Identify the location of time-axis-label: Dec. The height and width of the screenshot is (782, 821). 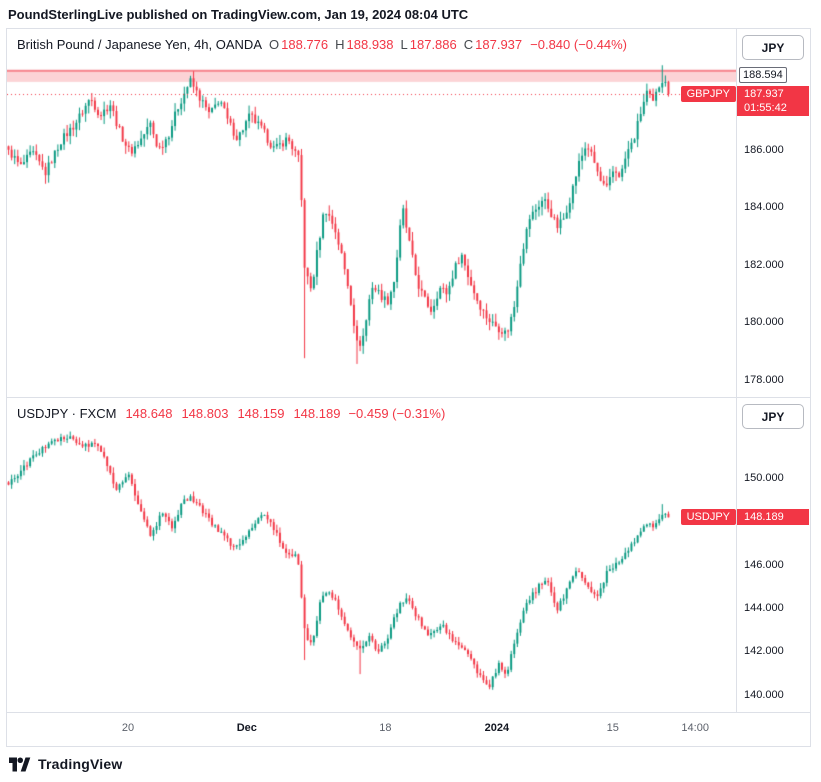
(246, 728).